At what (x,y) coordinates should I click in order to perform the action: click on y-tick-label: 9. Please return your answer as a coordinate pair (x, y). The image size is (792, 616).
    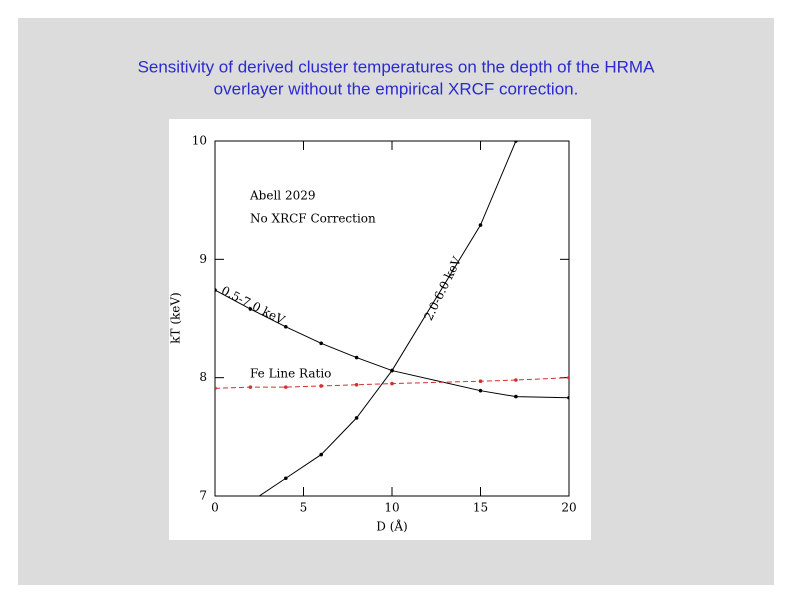
    Looking at the image, I should click on (203, 259).